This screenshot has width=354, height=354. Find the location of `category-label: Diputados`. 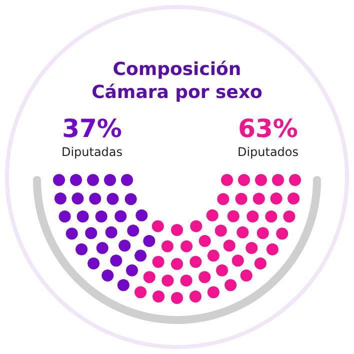

category-label: Diputados is located at coordinates (268, 152).